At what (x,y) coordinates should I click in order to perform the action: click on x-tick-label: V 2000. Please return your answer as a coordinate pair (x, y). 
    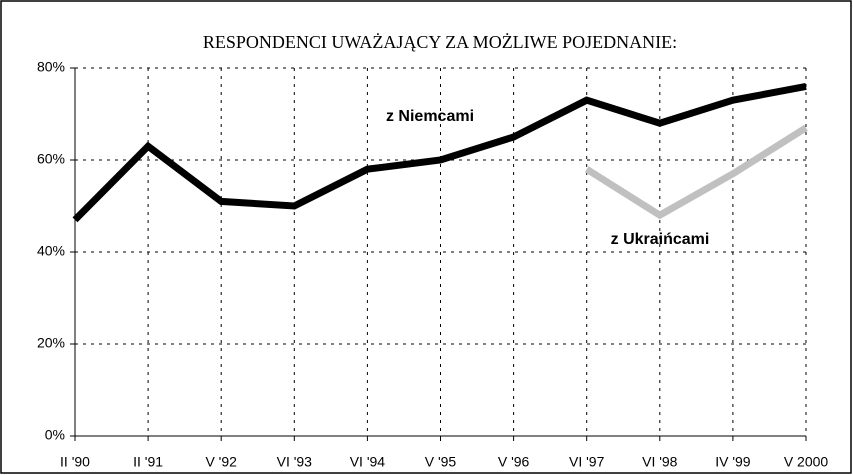
    Looking at the image, I should click on (806, 462).